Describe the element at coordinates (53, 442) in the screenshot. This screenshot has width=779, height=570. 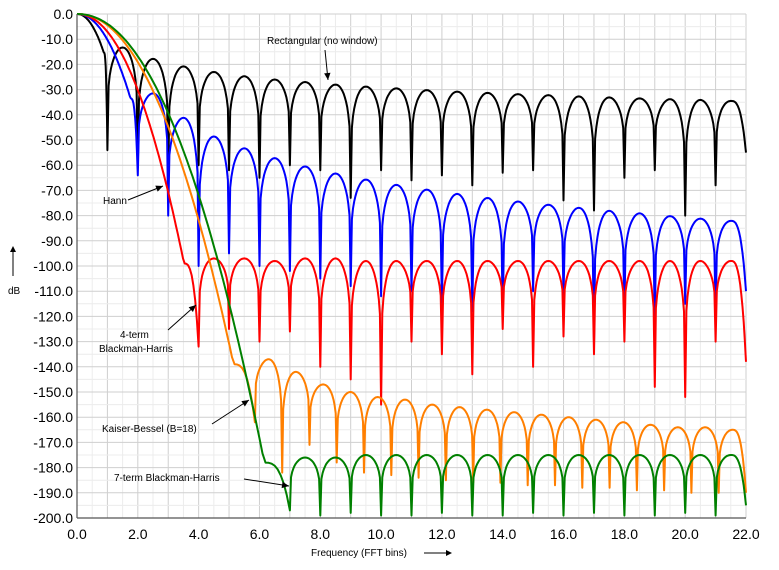
I see `y-tick-label: -170.0` at that location.